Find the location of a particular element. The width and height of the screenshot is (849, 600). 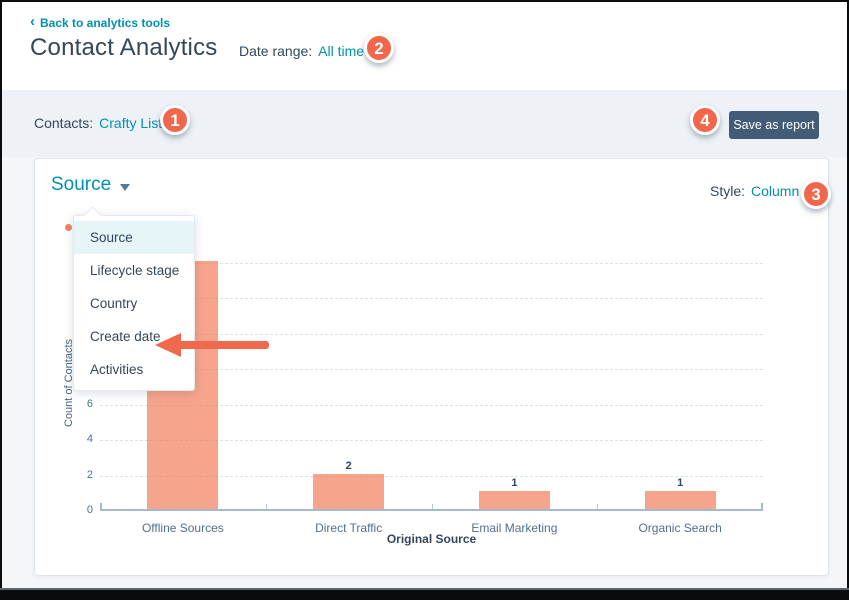

menu-item-lifecycle-stage: Lifecycle stage is located at coordinates (135, 270).